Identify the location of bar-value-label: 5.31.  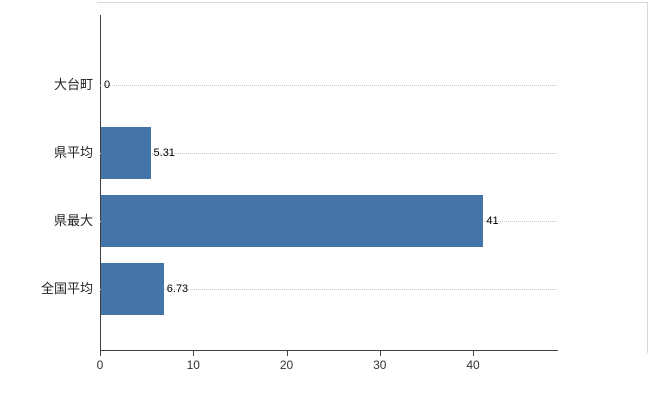
(164, 153).